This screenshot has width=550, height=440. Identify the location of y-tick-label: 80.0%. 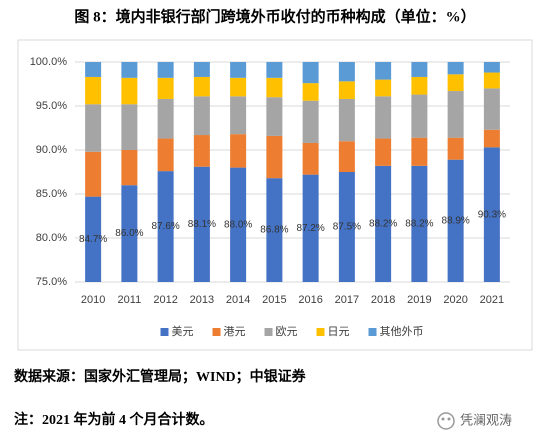
(51, 238).